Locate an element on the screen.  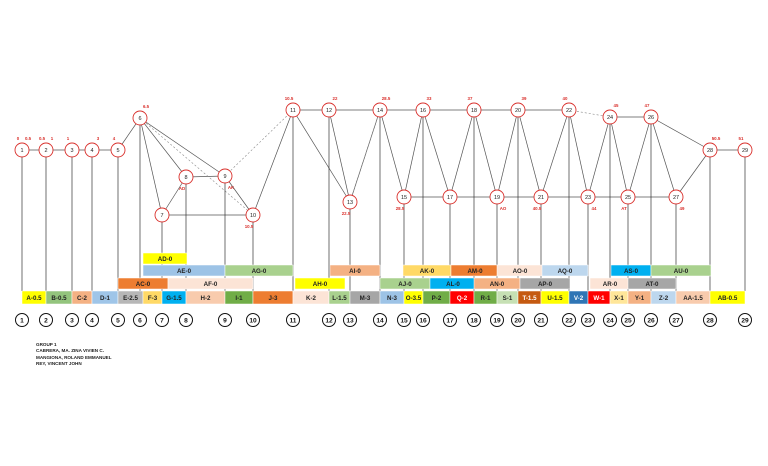
activity: H-2 is located at coordinates (205, 297).